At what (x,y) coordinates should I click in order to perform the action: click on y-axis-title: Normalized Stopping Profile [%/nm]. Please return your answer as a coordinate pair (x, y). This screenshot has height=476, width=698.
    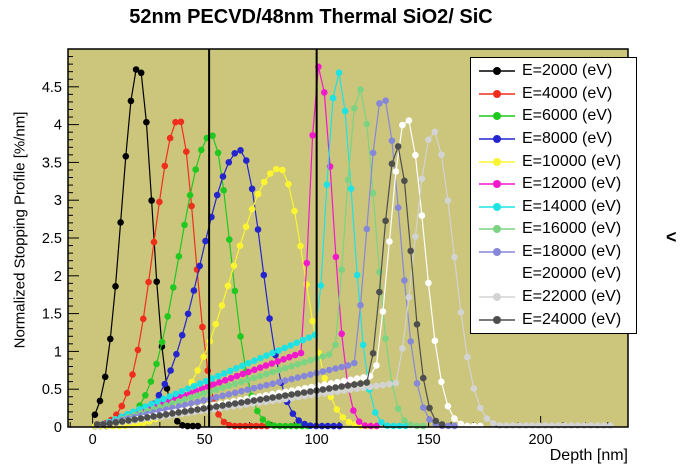
    Looking at the image, I should click on (20, 230).